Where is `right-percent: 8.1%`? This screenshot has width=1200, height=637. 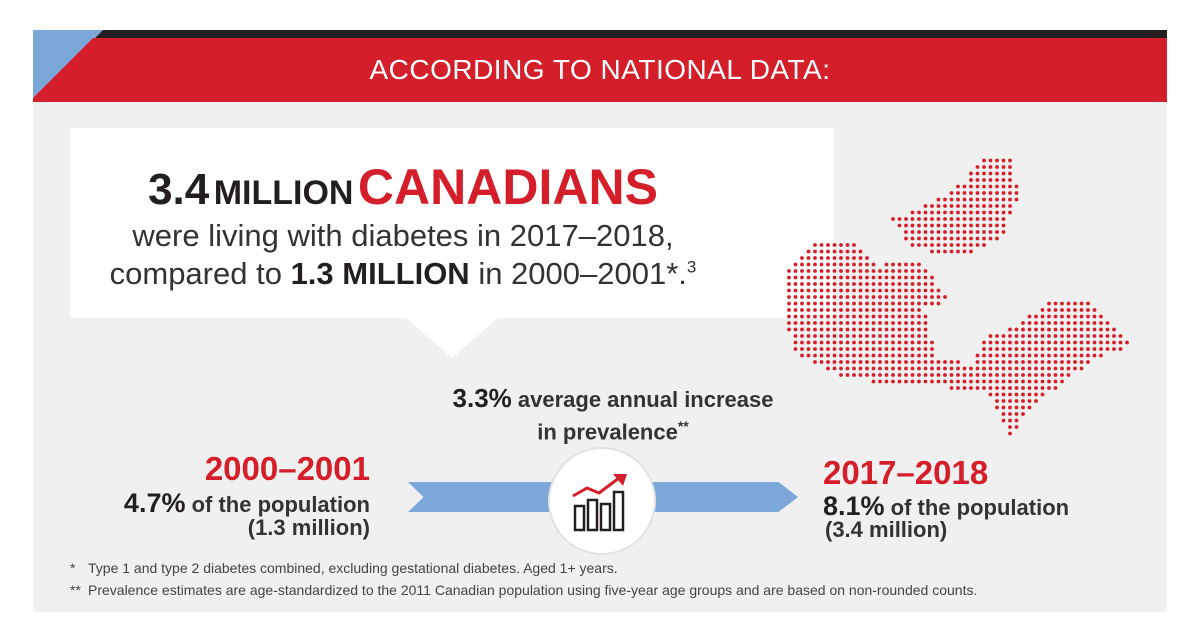
right-percent: 8.1% is located at coordinates (854, 506).